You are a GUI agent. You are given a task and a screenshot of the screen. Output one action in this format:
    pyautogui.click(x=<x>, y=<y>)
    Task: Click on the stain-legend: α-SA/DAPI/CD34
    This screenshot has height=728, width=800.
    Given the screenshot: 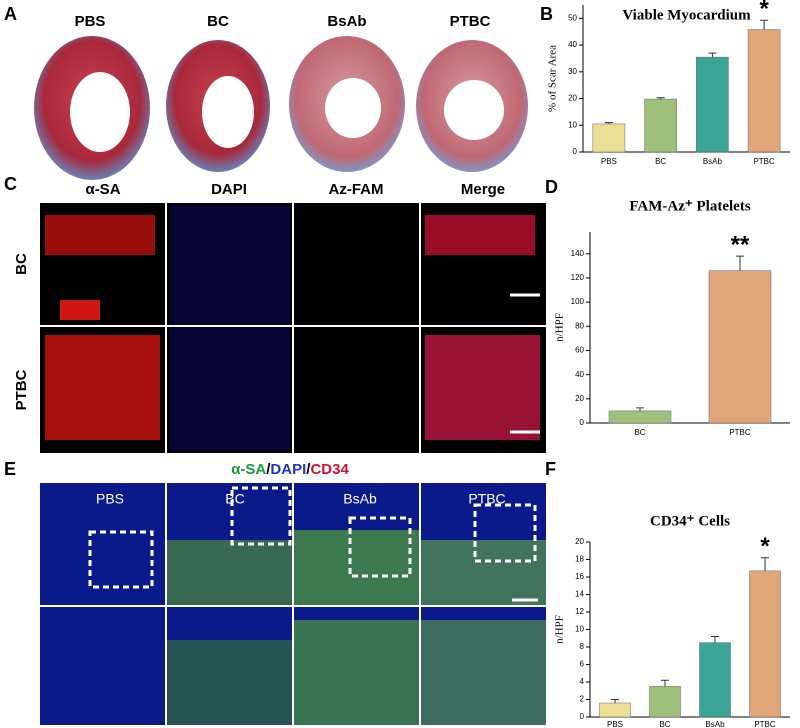 What is the action you would take?
    pyautogui.click(x=290, y=469)
    